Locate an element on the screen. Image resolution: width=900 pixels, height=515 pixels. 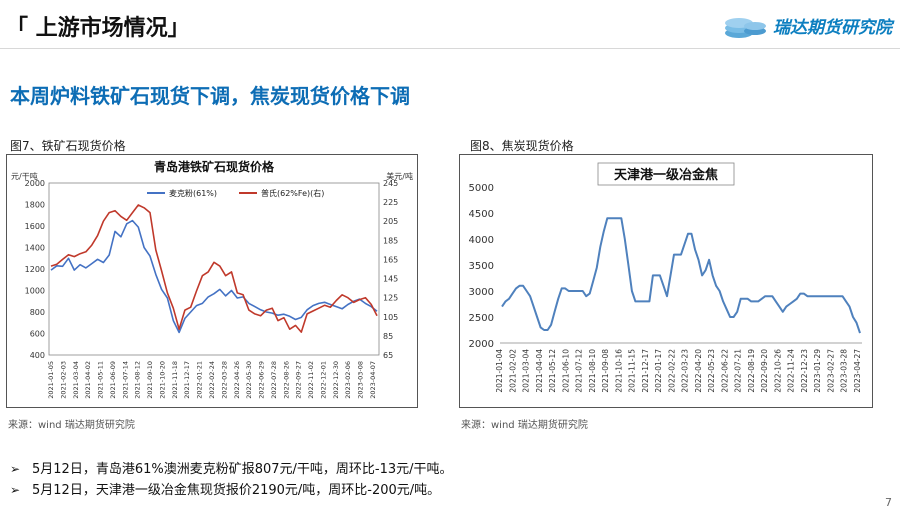
y-left-tick-label: 400 is located at coordinates (37, 355).